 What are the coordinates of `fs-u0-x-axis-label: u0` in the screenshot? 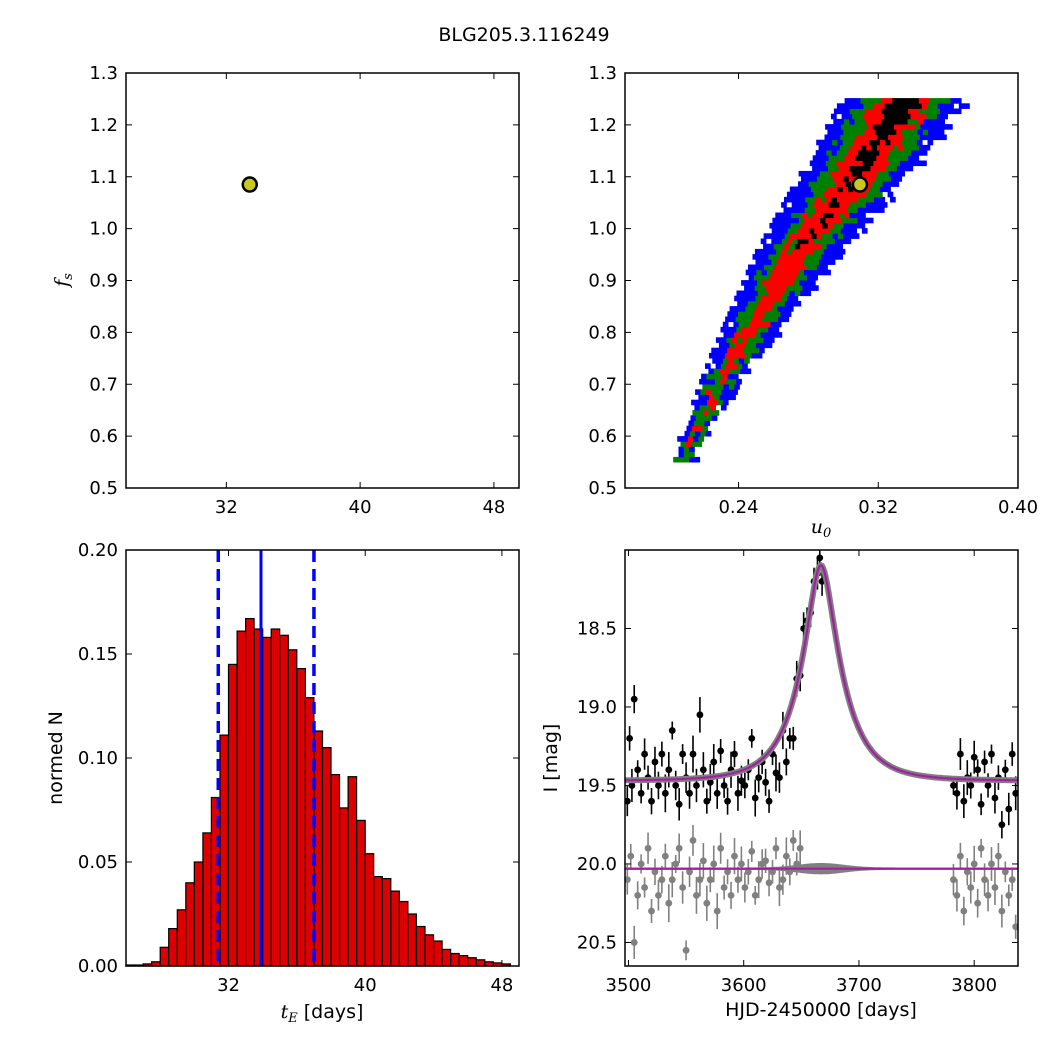 It's located at (821, 528).